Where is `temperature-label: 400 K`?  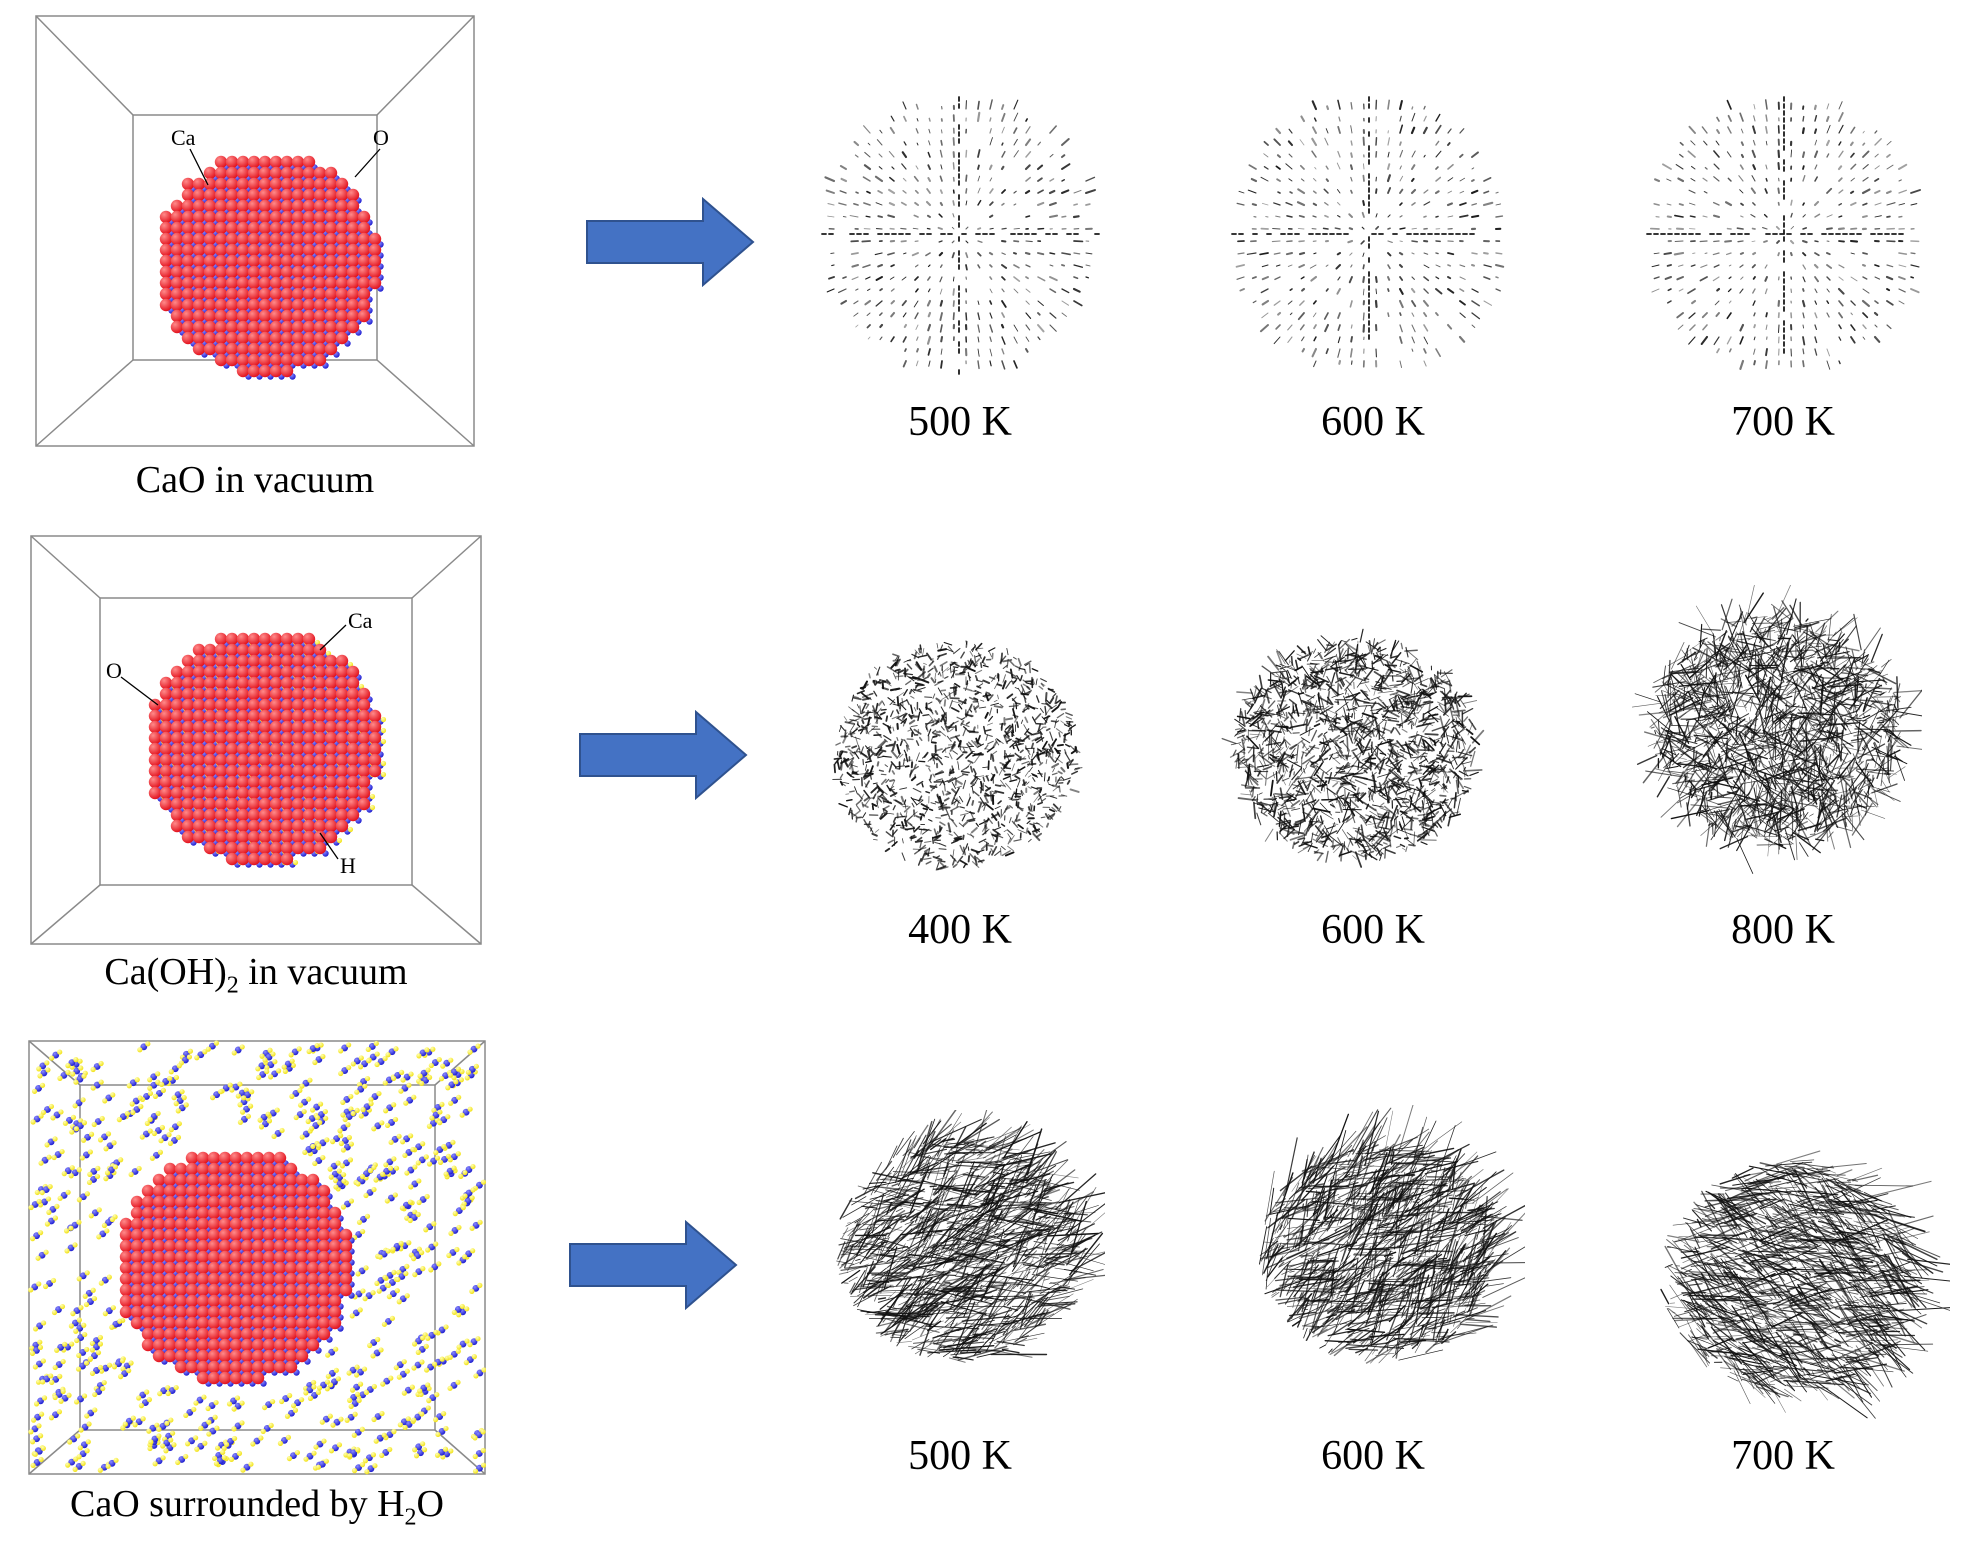 temperature-label: 400 K is located at coordinates (960, 930).